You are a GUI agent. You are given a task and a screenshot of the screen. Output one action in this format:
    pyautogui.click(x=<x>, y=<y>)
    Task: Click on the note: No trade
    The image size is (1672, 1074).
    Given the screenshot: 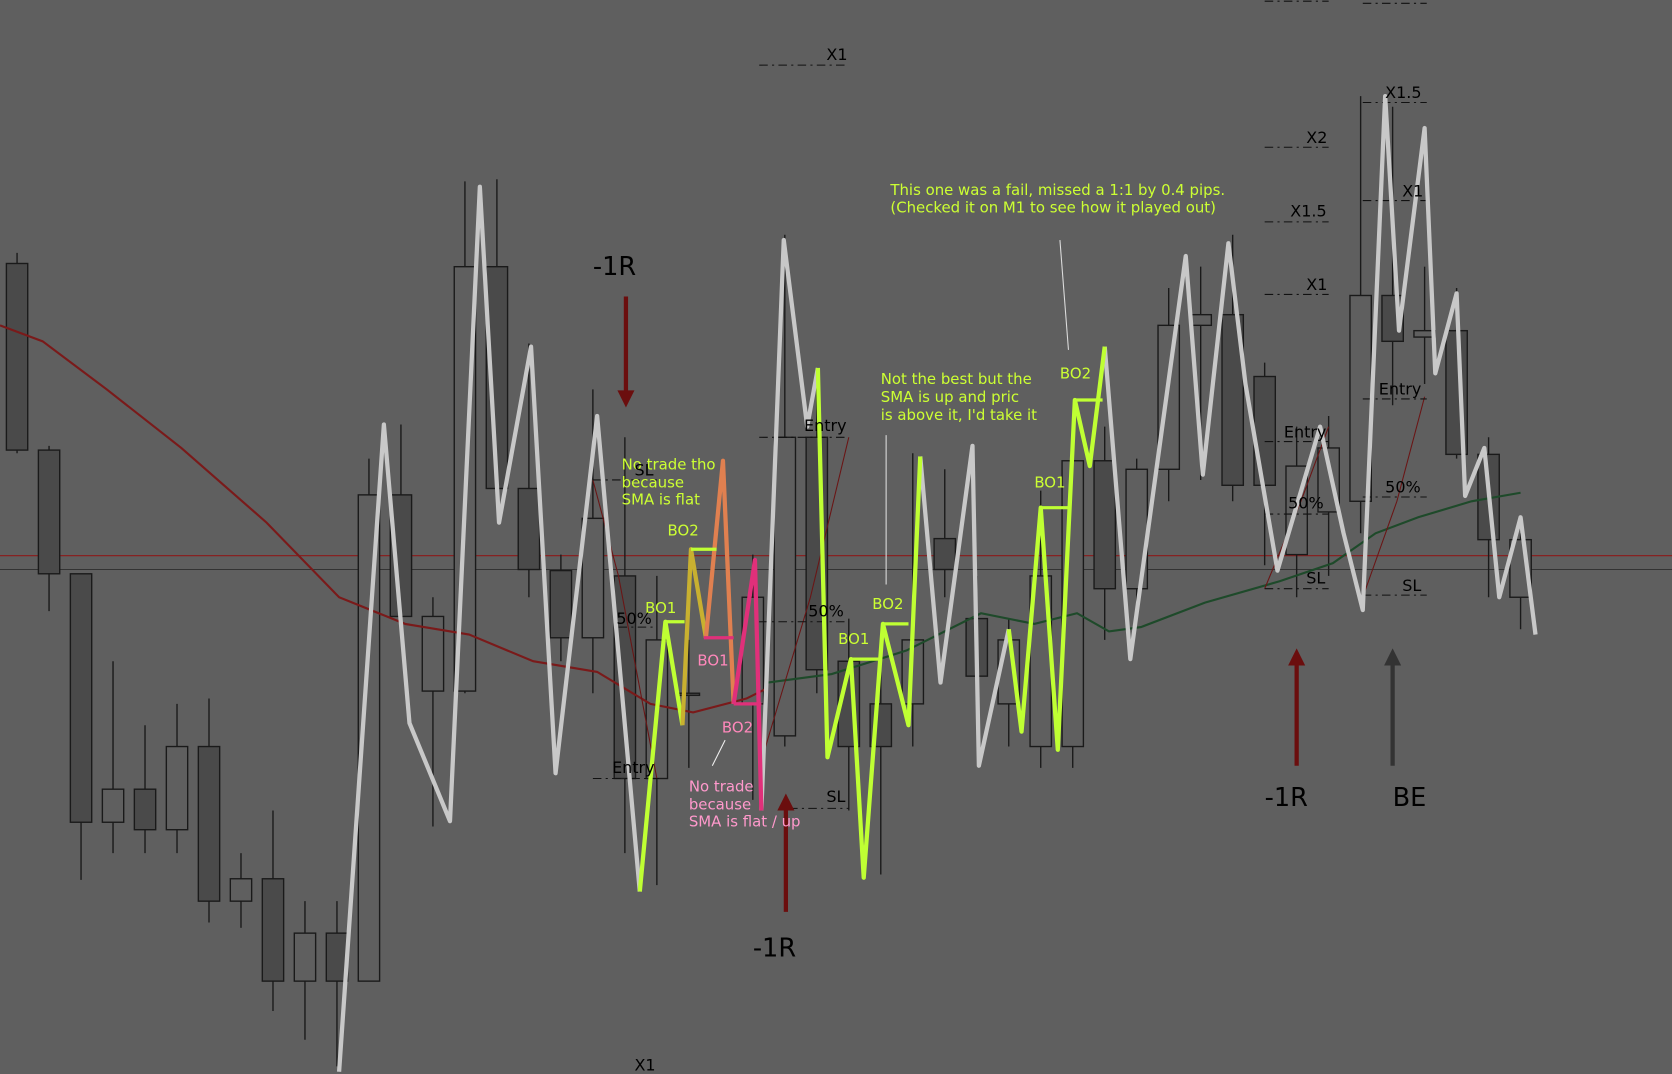 What is the action you would take?
    pyautogui.click(x=721, y=786)
    